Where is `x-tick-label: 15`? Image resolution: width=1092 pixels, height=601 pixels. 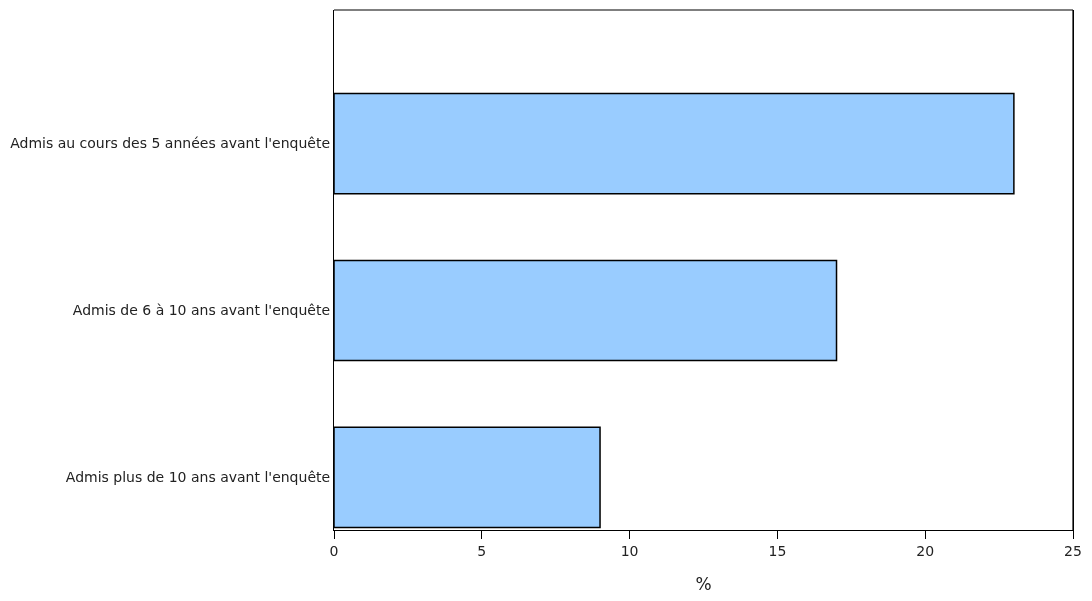
x-tick-label: 15 is located at coordinates (777, 550).